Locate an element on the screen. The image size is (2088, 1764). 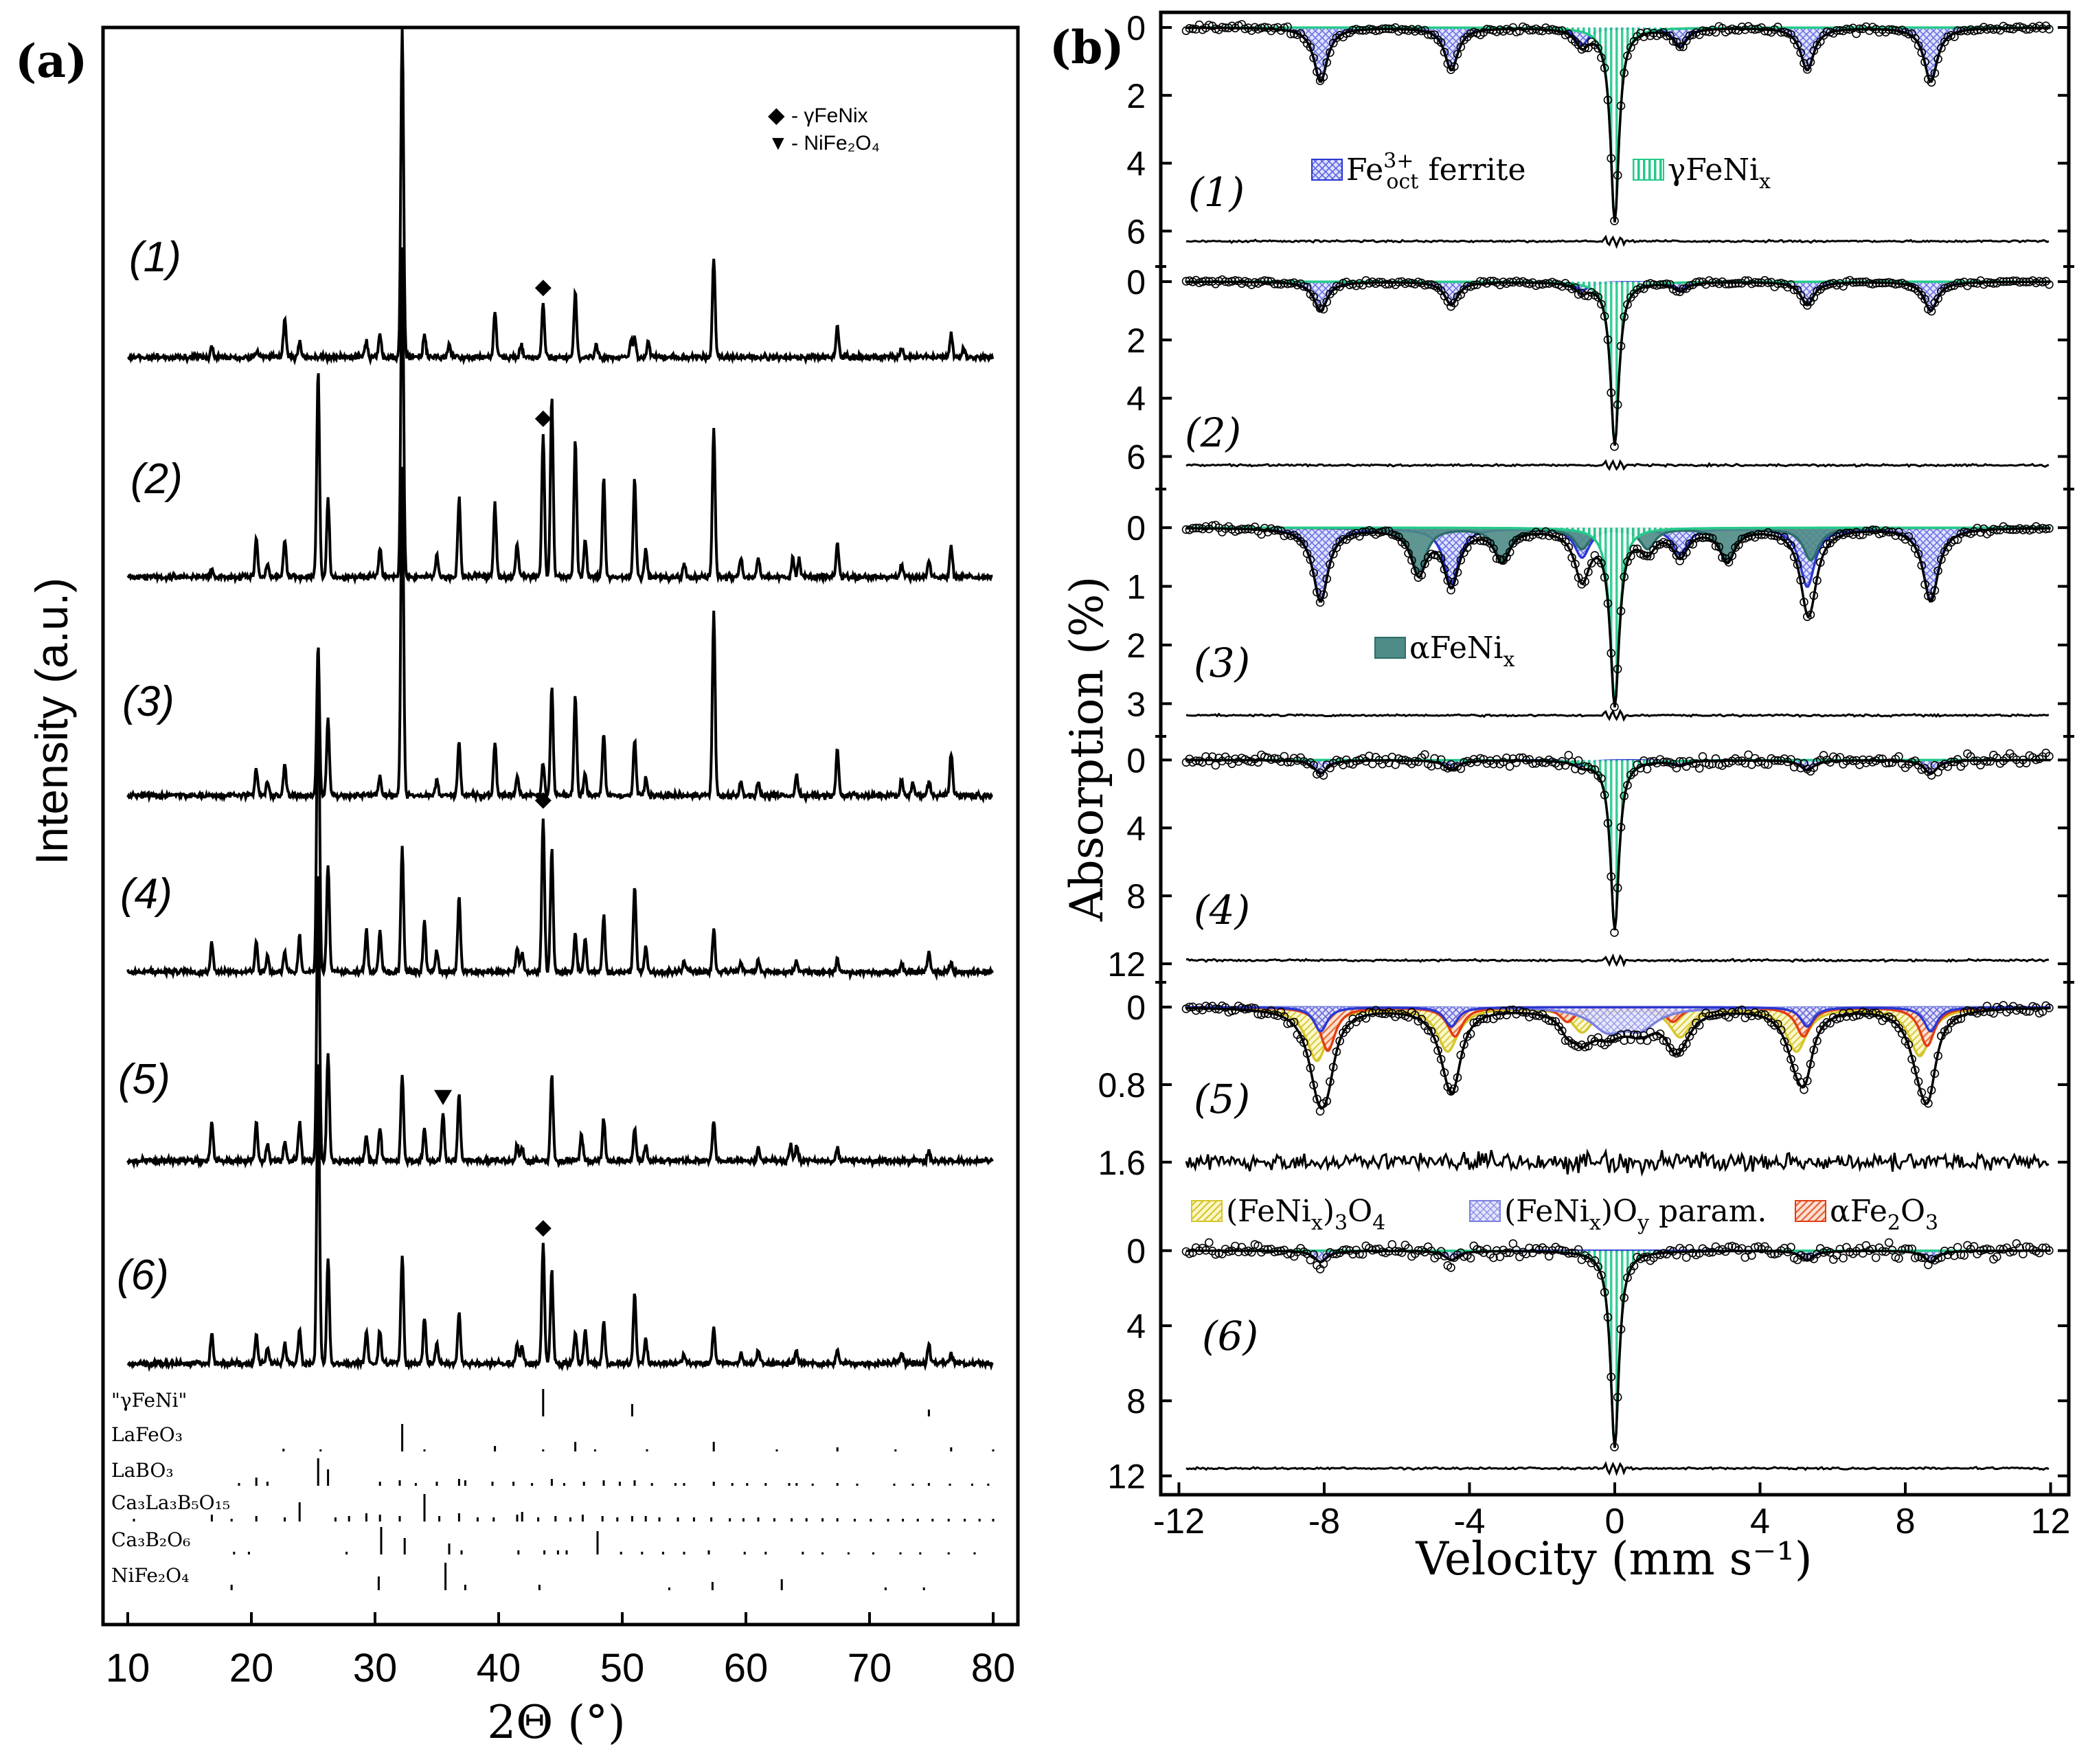
sample-label: (2) is located at coordinates (1213, 432).